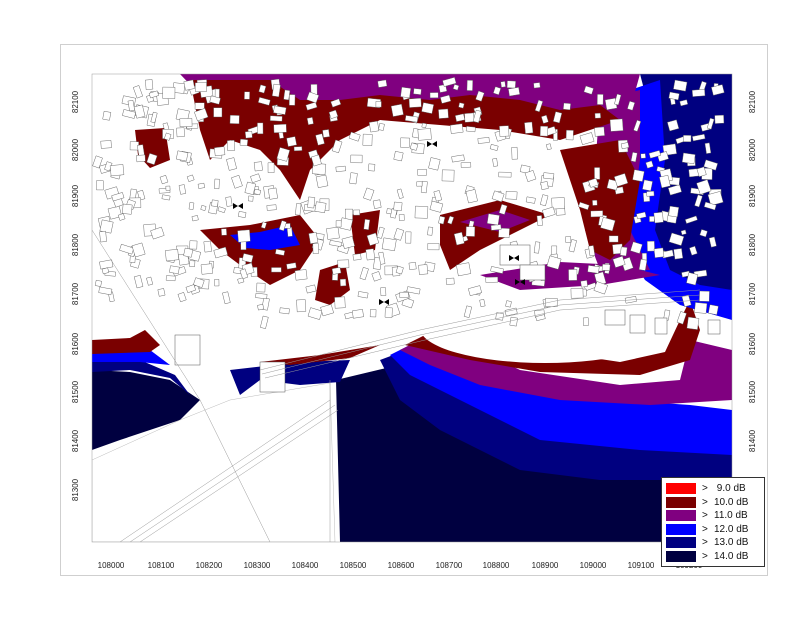  I want to click on contour-west-10db, so click(126, 342).